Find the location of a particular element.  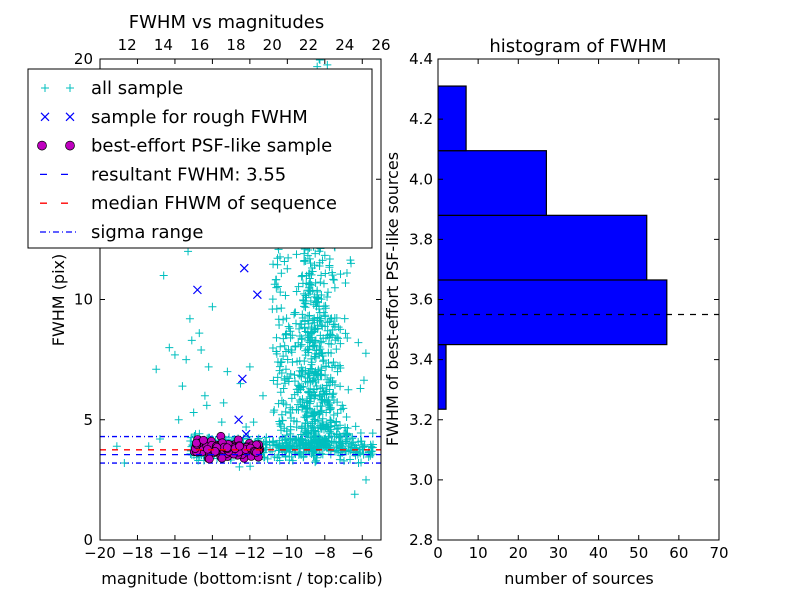

legend-label: resultant FWHM: 3.55 is located at coordinates (188, 174).